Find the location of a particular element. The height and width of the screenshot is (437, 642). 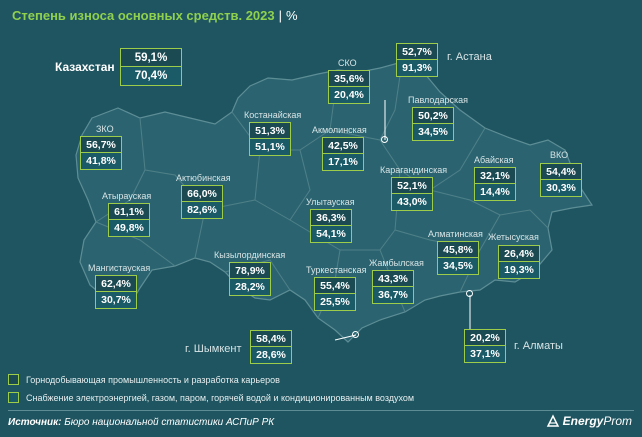

kostanay-mining-value: 51,3% is located at coordinates (270, 130).